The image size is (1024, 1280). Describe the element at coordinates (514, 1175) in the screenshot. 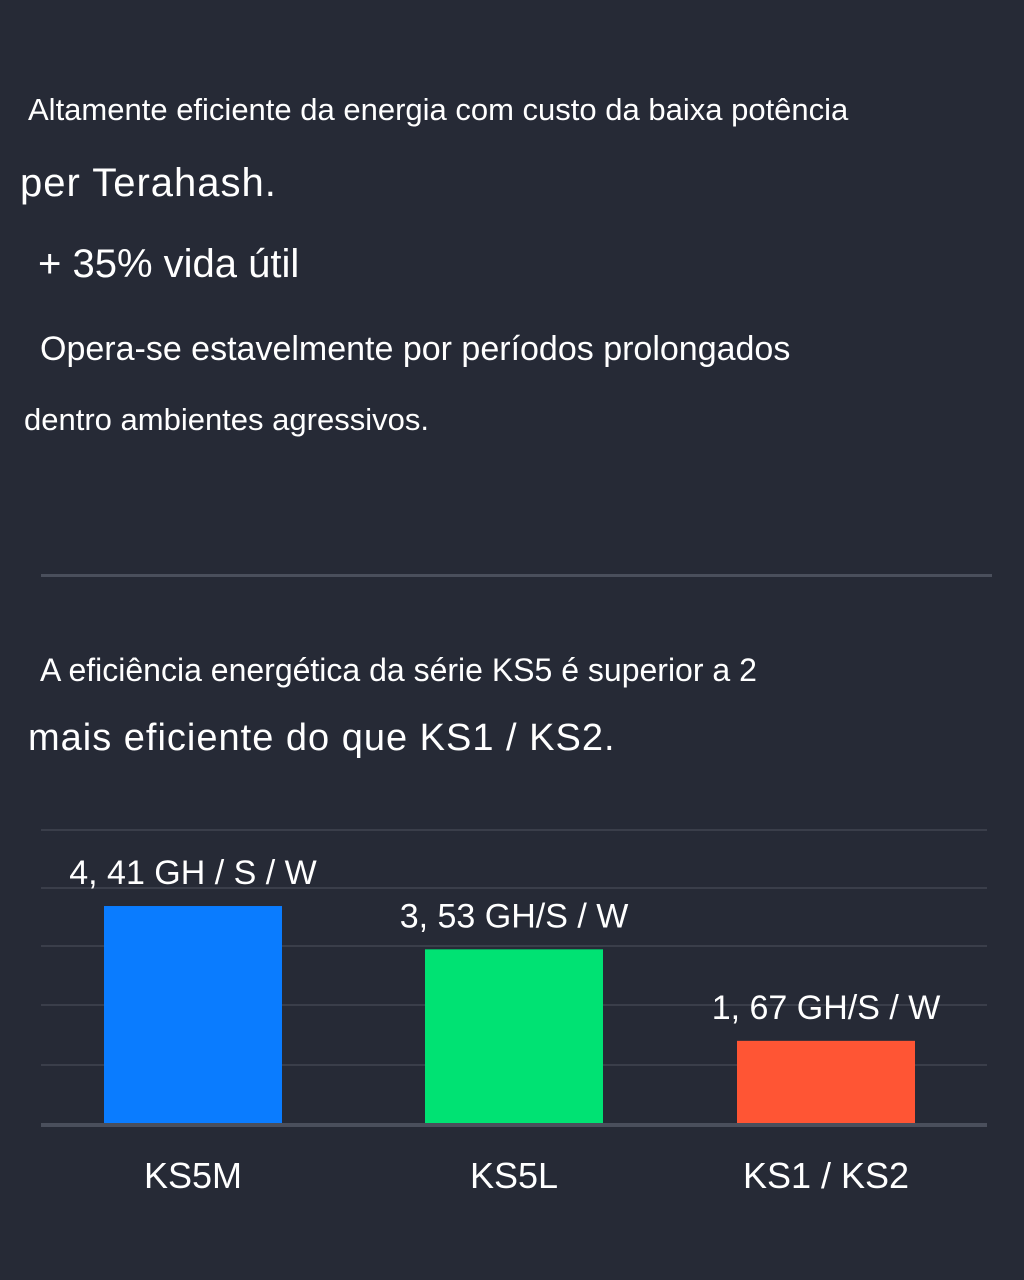

I see `category-label-1: KS5L` at that location.